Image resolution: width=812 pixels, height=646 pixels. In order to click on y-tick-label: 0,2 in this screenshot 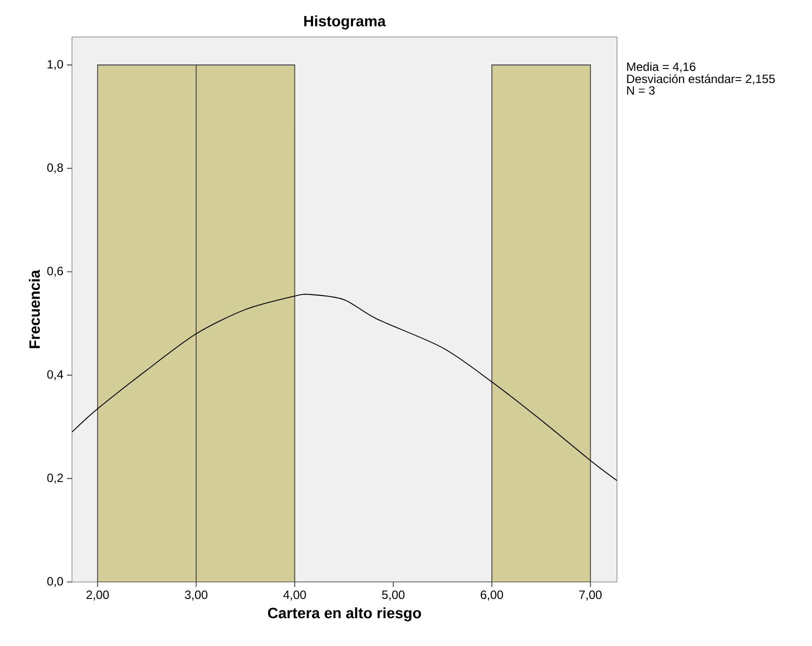, I will do `click(55, 479)`.